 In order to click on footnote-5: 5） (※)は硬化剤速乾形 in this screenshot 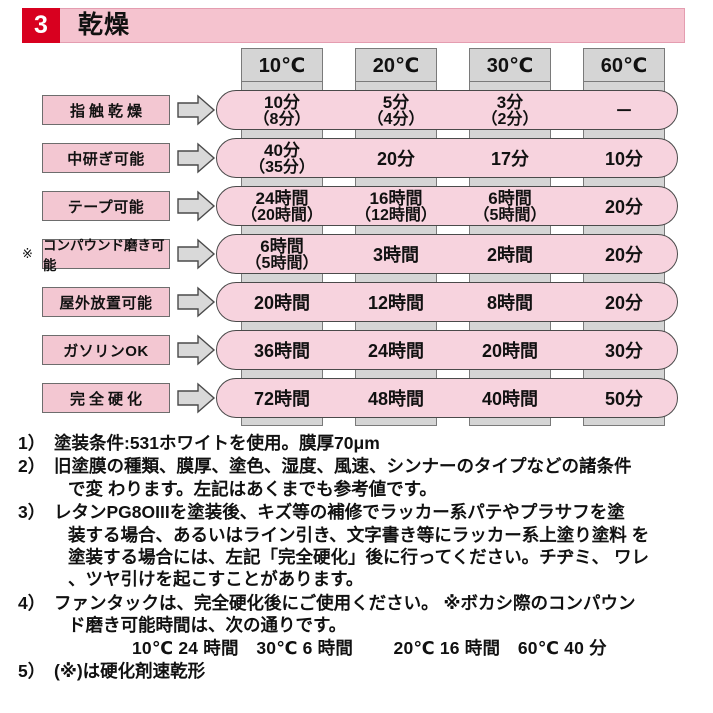, I will do `click(363, 671)`.